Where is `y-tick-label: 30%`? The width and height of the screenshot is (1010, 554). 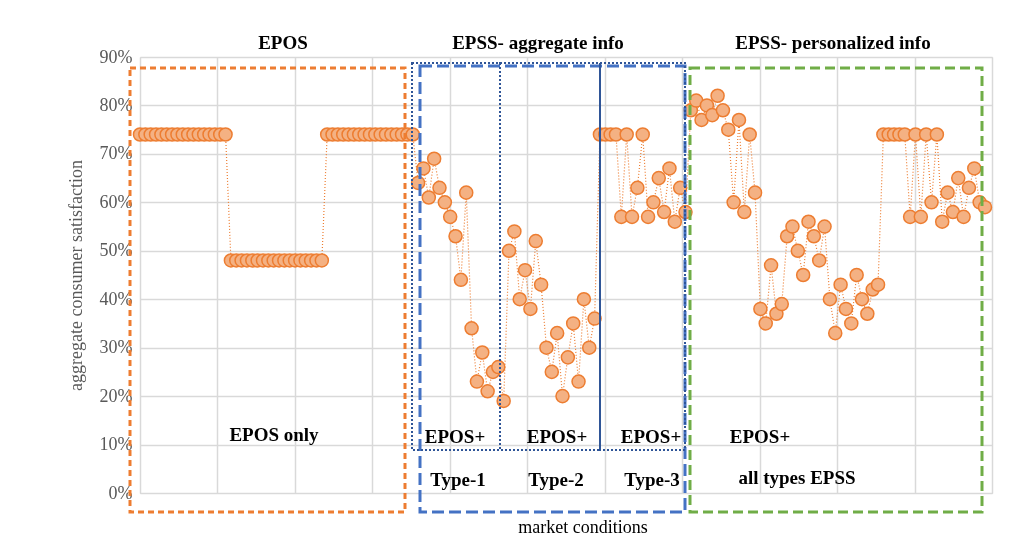 y-tick-label: 30% is located at coordinates (116, 347).